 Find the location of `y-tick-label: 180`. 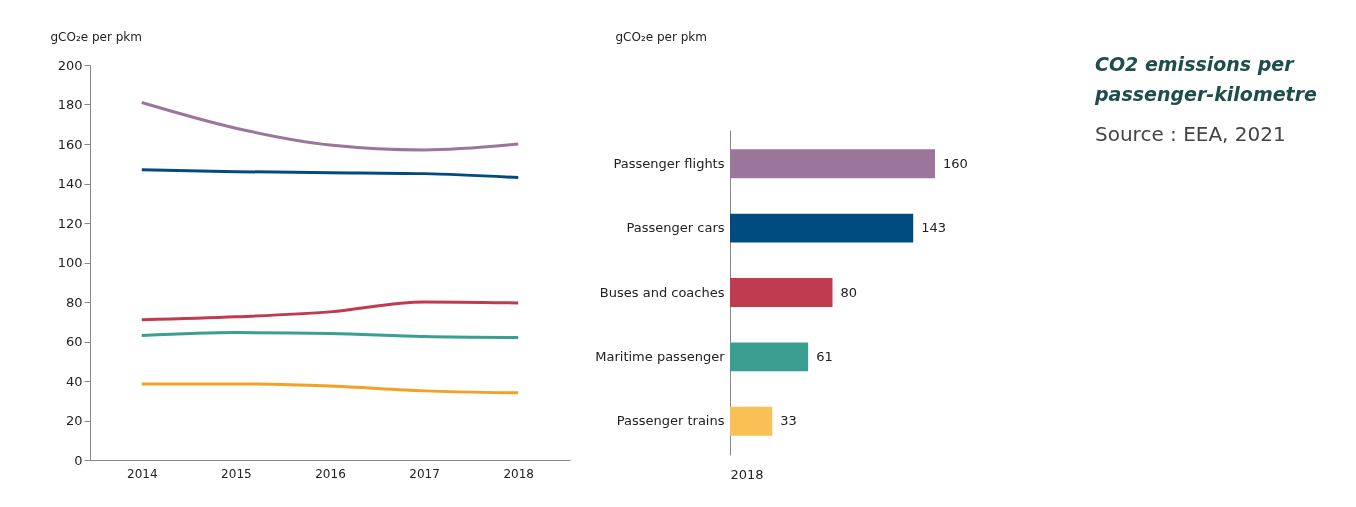

y-tick-label: 180 is located at coordinates (70, 104).